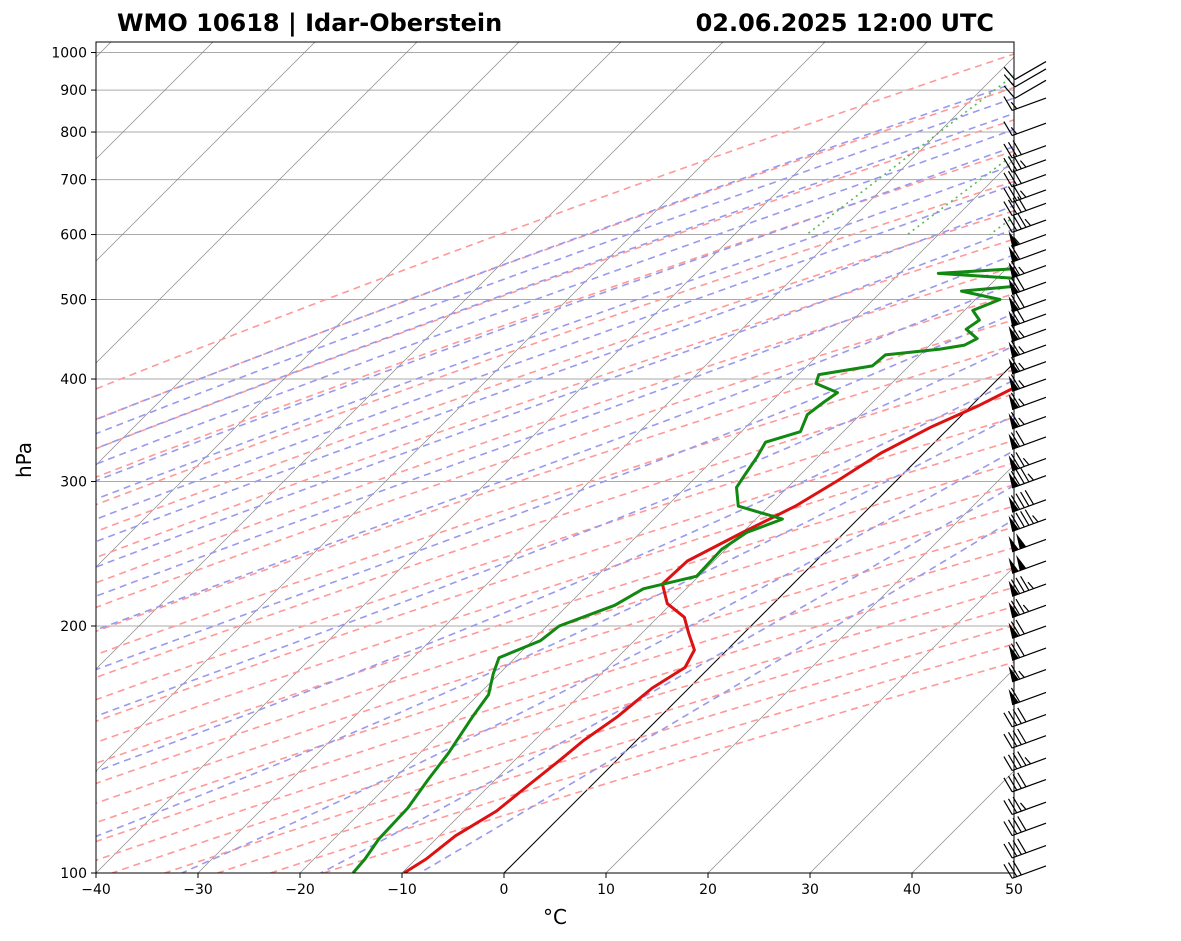 The width and height of the screenshot is (1181, 941). I want to click on y-tick-label: 600, so click(73, 236).